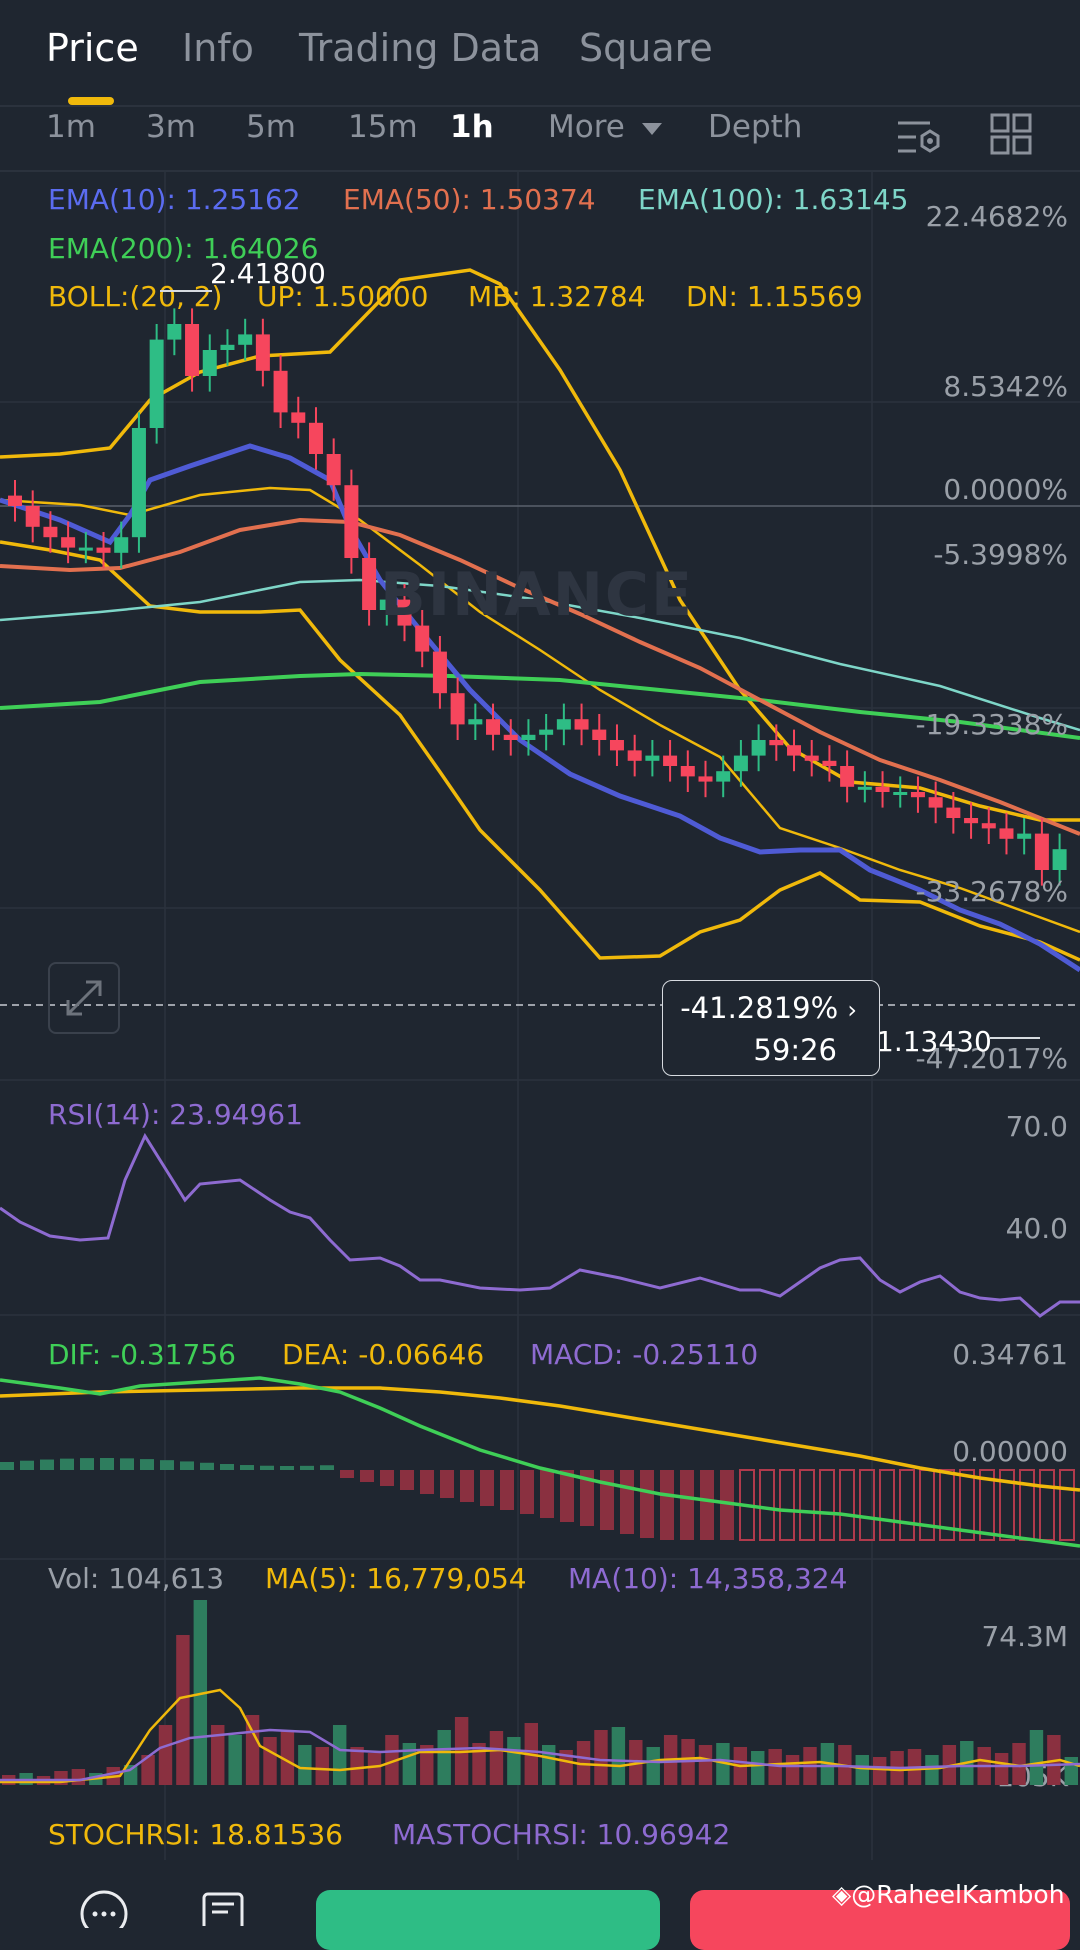 This screenshot has height=1950, width=1080. What do you see at coordinates (71, 127) in the screenshot?
I see `interval-1m: 1m` at bounding box center [71, 127].